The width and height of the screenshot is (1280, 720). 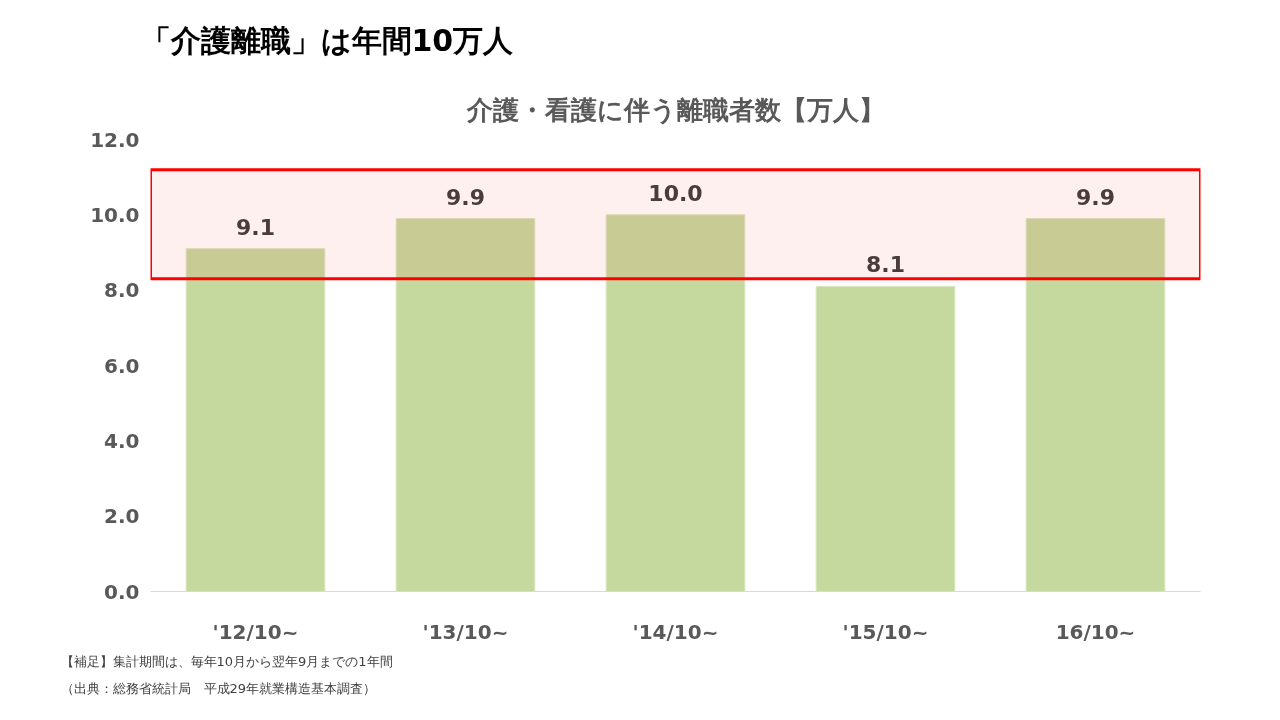 What do you see at coordinates (1095, 631) in the screenshot?
I see `x-tick-label: 16/10~` at bounding box center [1095, 631].